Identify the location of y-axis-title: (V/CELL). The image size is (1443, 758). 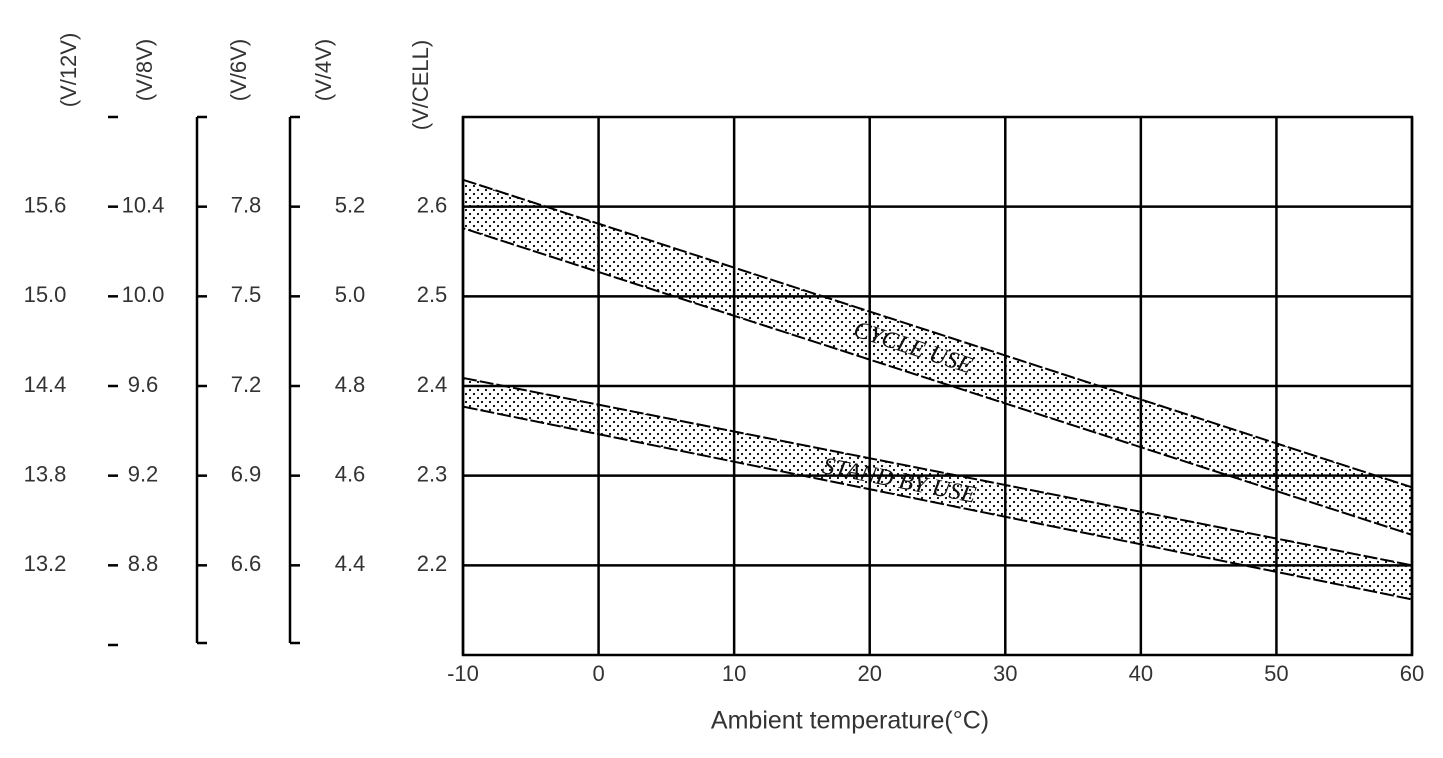
(420, 85).